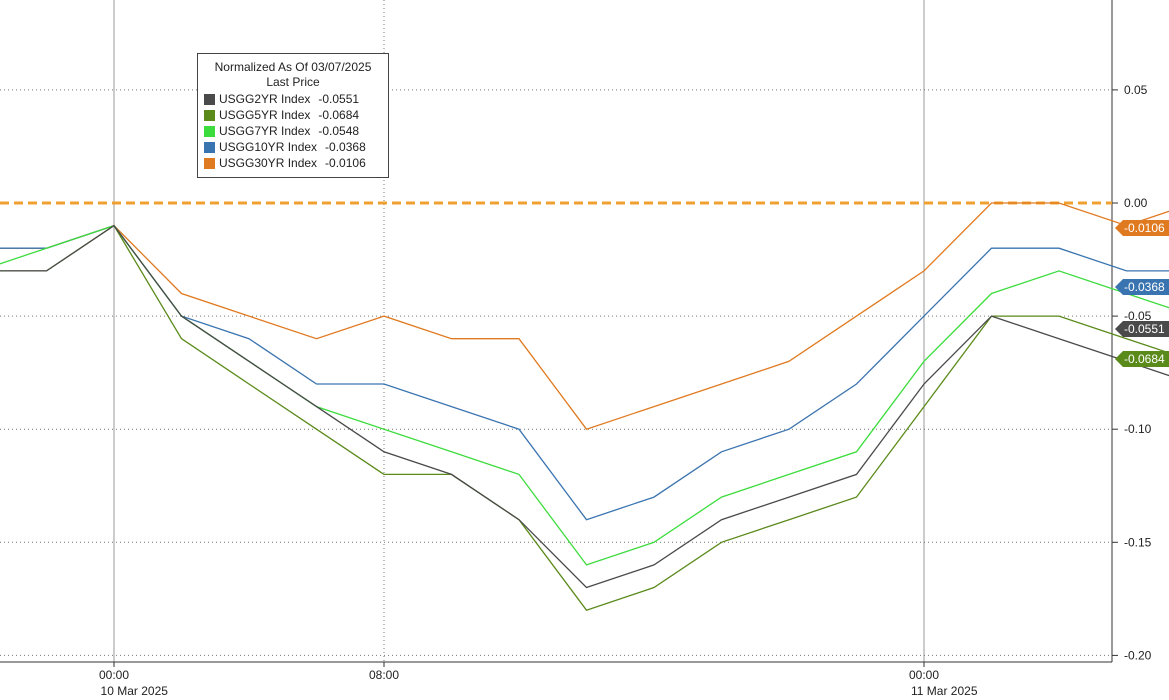 The height and width of the screenshot is (700, 1169). I want to click on legend-series-name: USGG10YR Index, so click(268, 147).